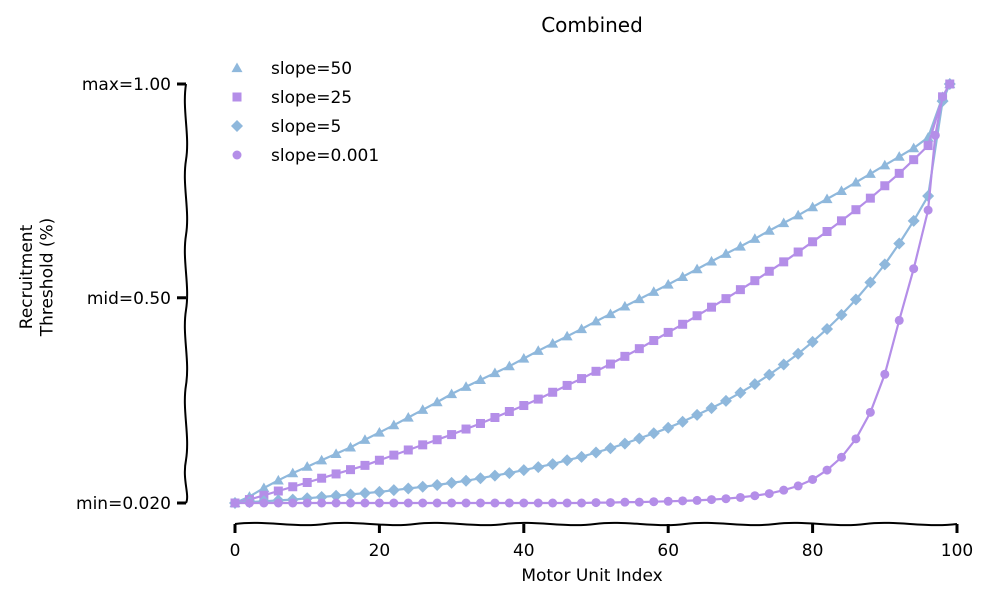 This screenshot has height=600, width=1000. Describe the element at coordinates (131, 294) in the screenshot. I see `y-ticks: min=0.020 mid=0.50 max=1.00` at that location.